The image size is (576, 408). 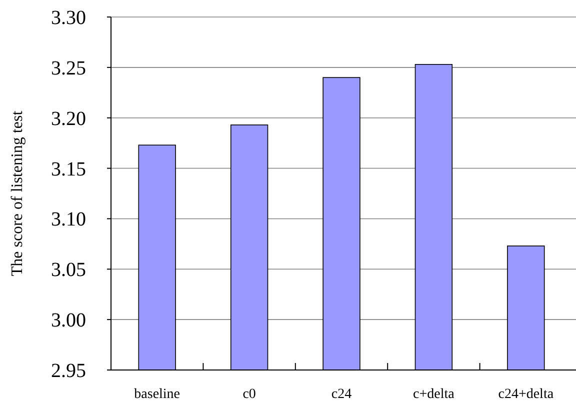 What do you see at coordinates (157, 394) in the screenshot?
I see `x-tick-label: baseline` at bounding box center [157, 394].